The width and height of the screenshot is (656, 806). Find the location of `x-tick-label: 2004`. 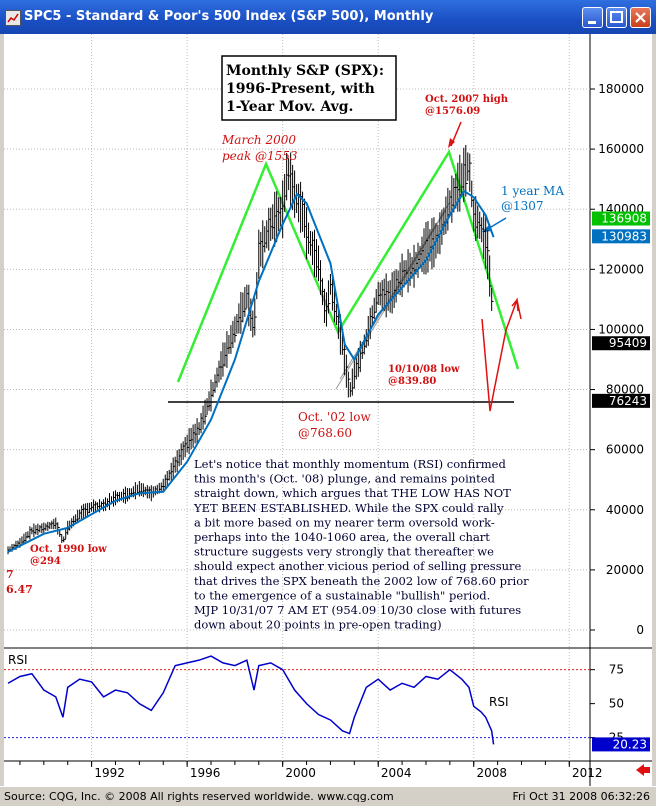

x-tick-label: 2004 is located at coordinates (396, 773).